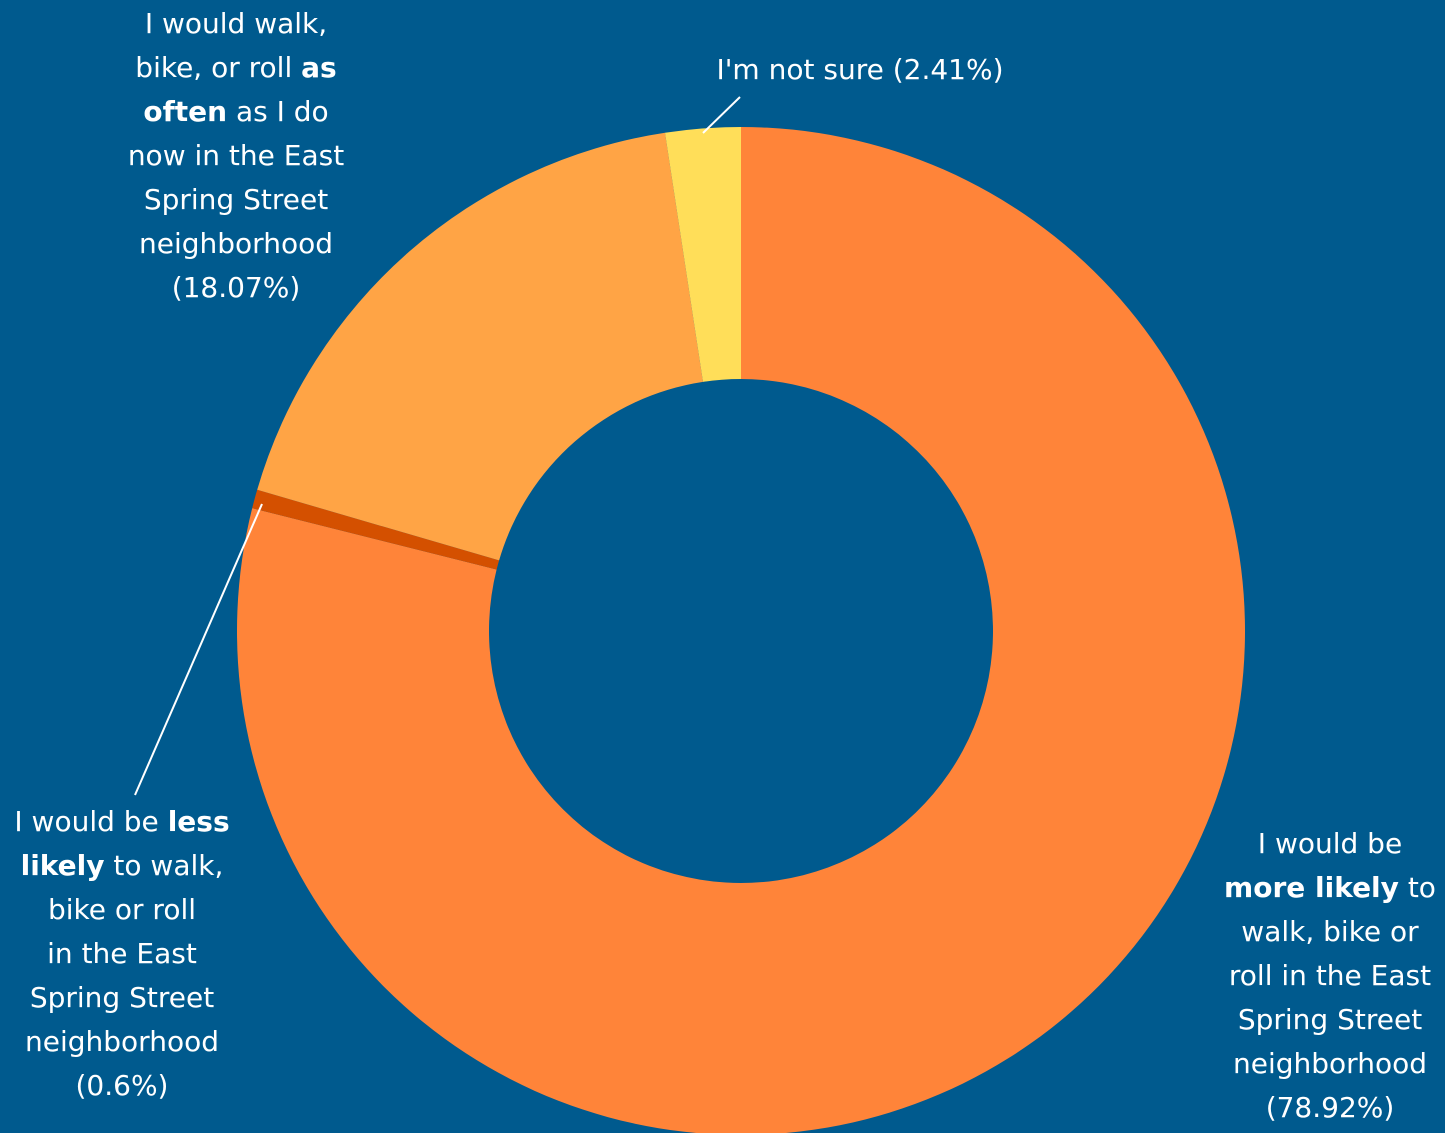 The height and width of the screenshot is (1133, 1445). Describe the element at coordinates (1330, 1107) in the screenshot. I see `label-percent: (78.92%)` at that location.